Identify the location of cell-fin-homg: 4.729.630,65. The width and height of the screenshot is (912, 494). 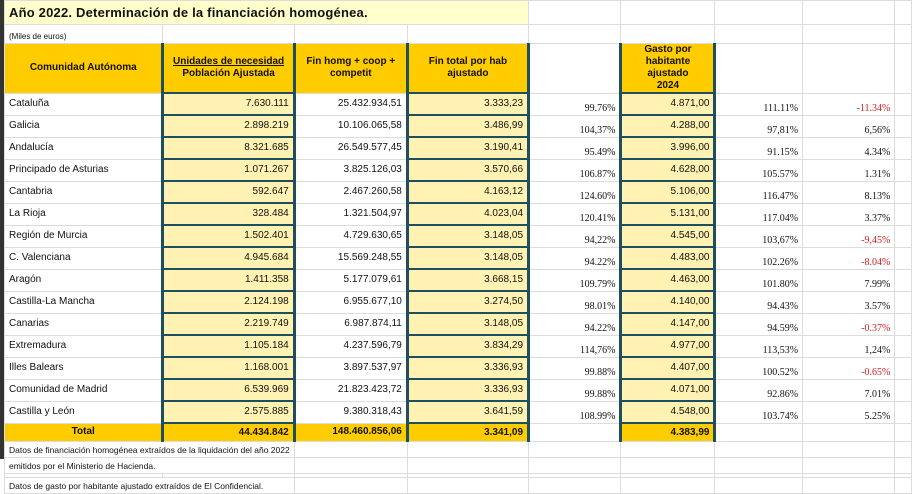
(350, 236).